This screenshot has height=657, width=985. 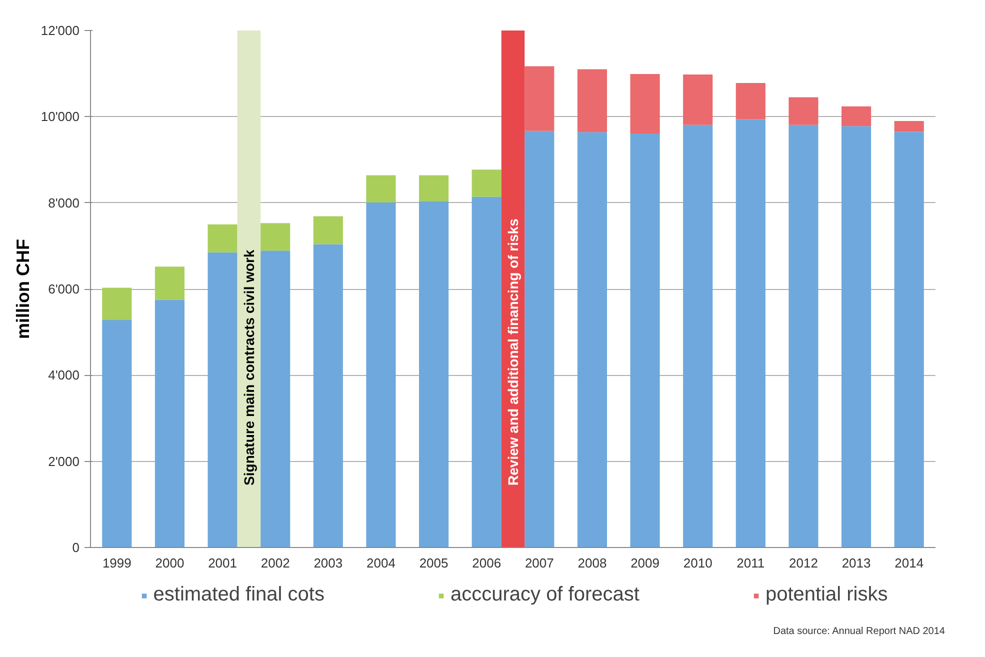 What do you see at coordinates (539, 563) in the screenshot?
I see `x-tick-label: 2007` at bounding box center [539, 563].